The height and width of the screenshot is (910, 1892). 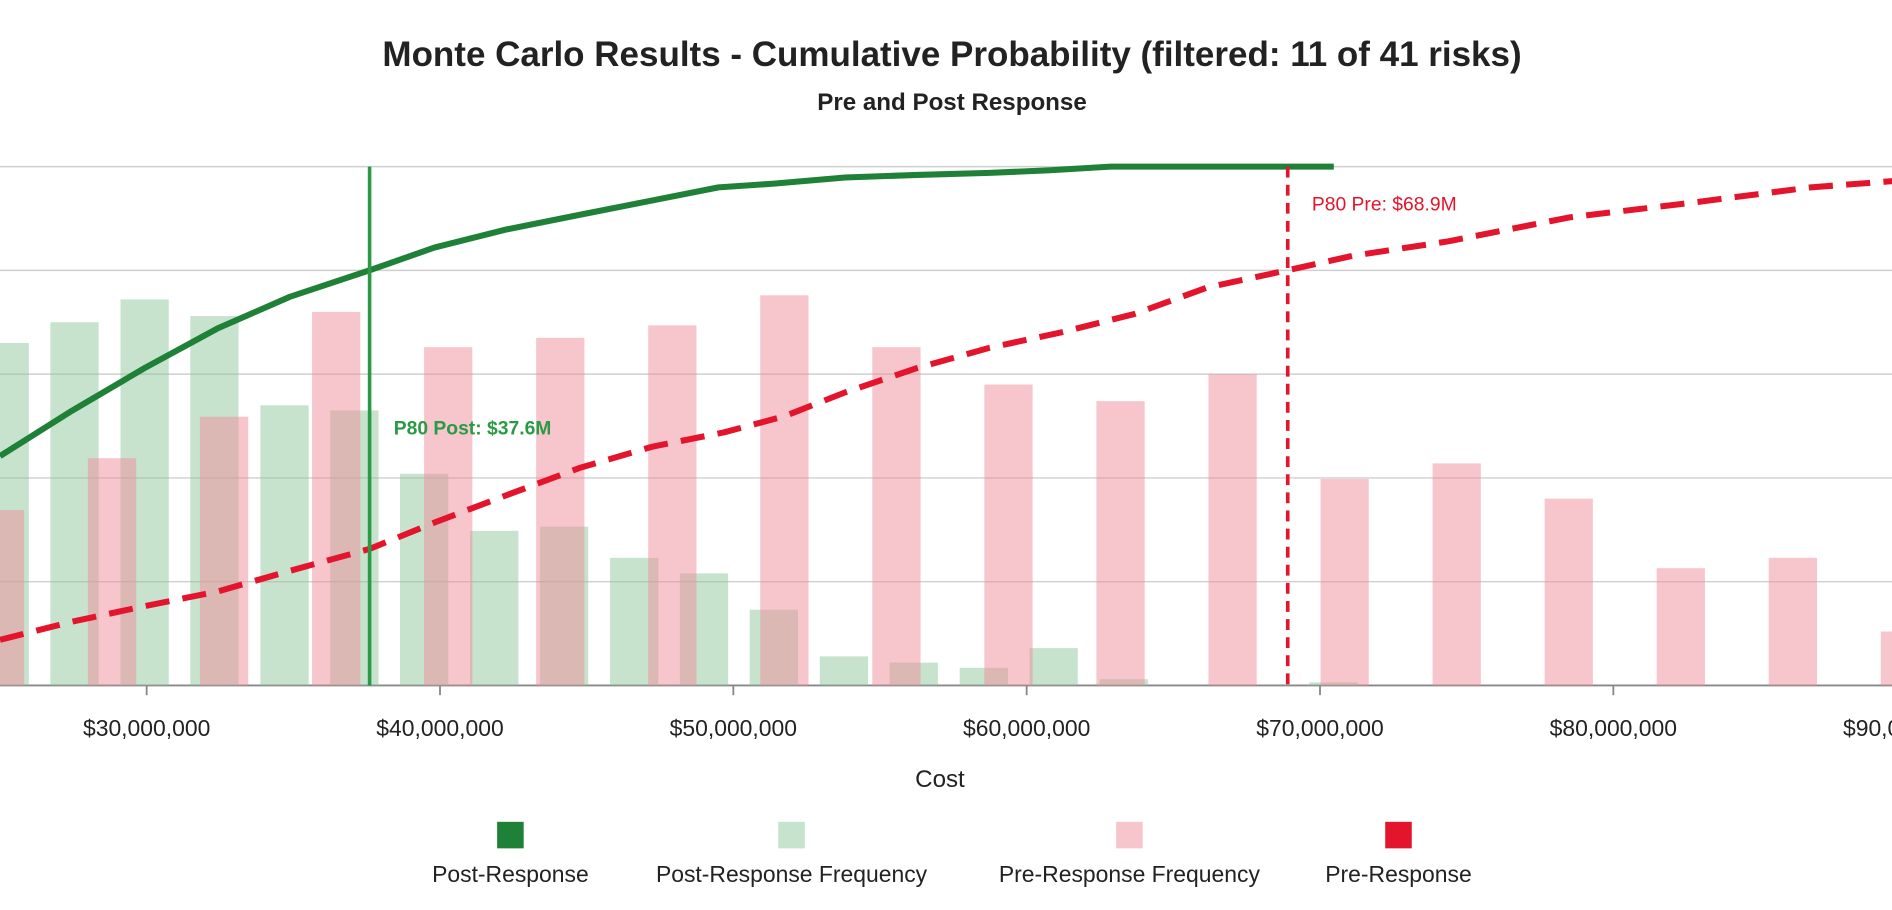 What do you see at coordinates (951, 102) in the screenshot?
I see `chart-subtitle: Pre and Post Response` at bounding box center [951, 102].